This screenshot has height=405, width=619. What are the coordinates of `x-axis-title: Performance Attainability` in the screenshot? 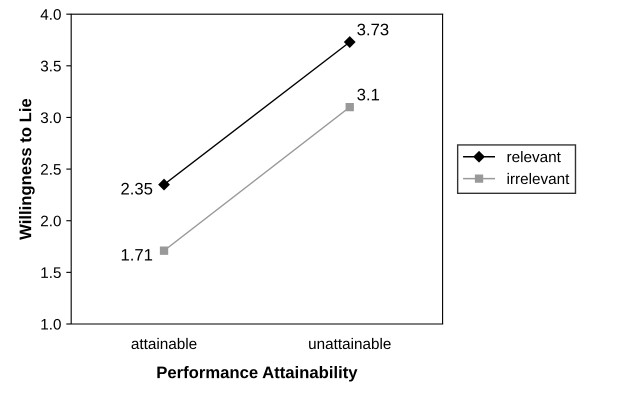 It's located at (257, 374).